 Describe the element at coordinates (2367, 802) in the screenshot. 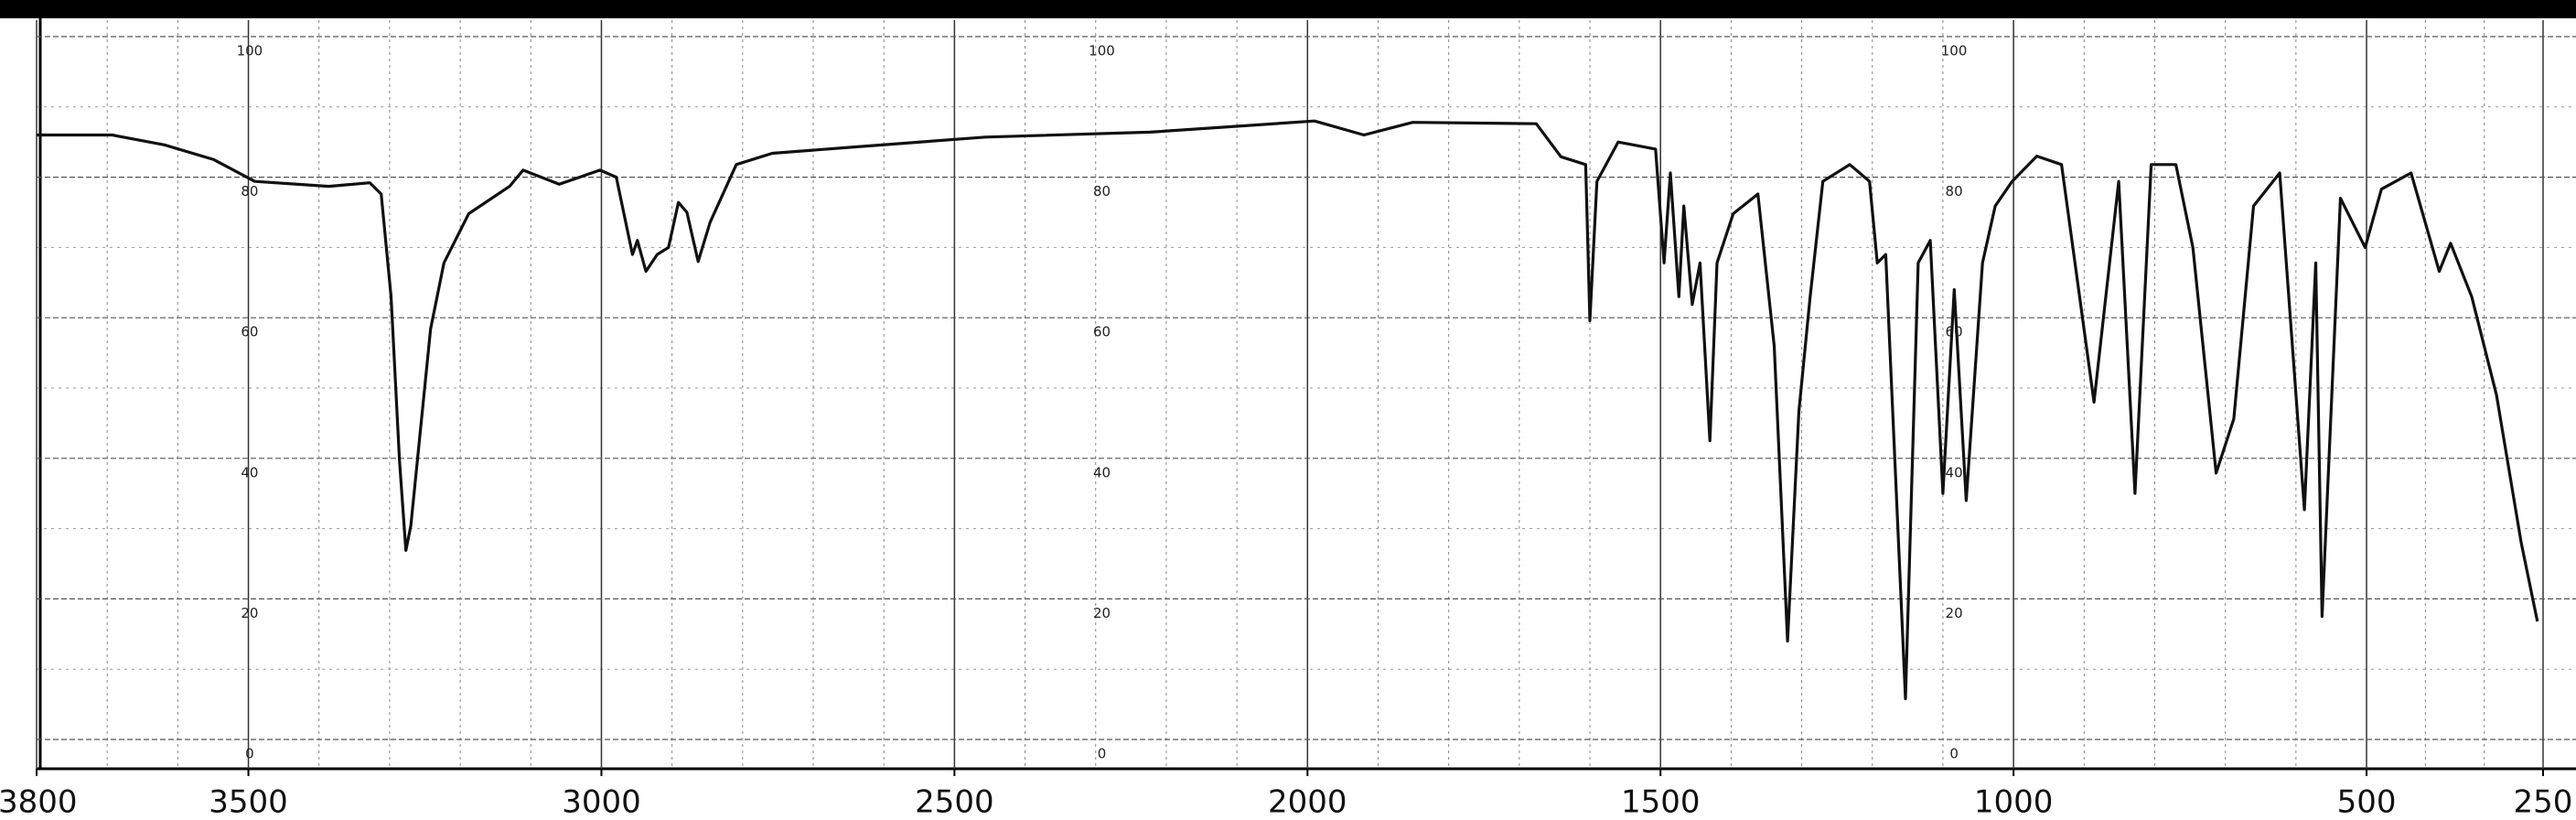

I see `x-tick-label: 500` at that location.